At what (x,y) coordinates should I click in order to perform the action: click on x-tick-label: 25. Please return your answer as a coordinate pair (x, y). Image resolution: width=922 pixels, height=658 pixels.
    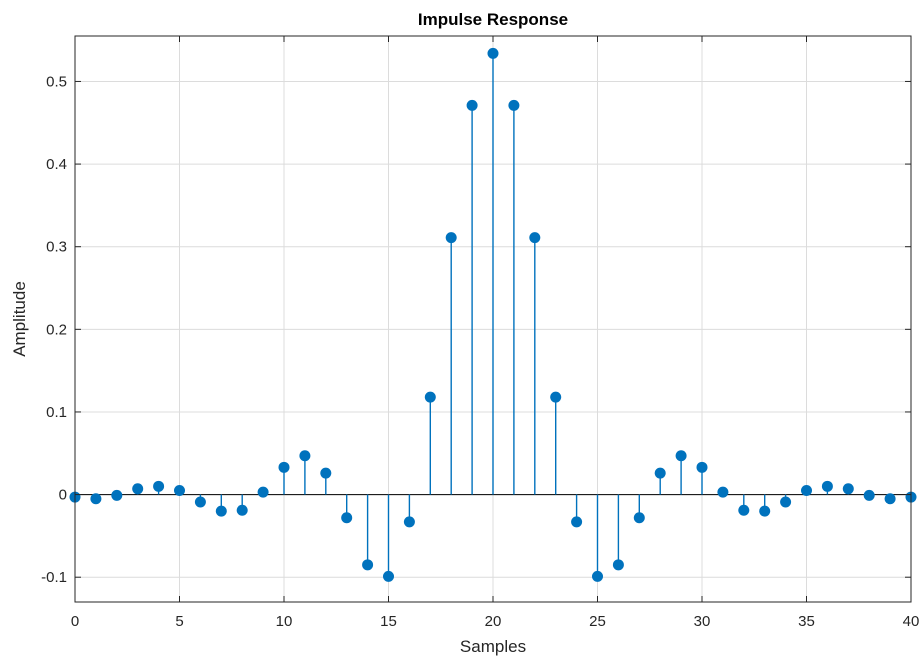
    Looking at the image, I should click on (597, 621).